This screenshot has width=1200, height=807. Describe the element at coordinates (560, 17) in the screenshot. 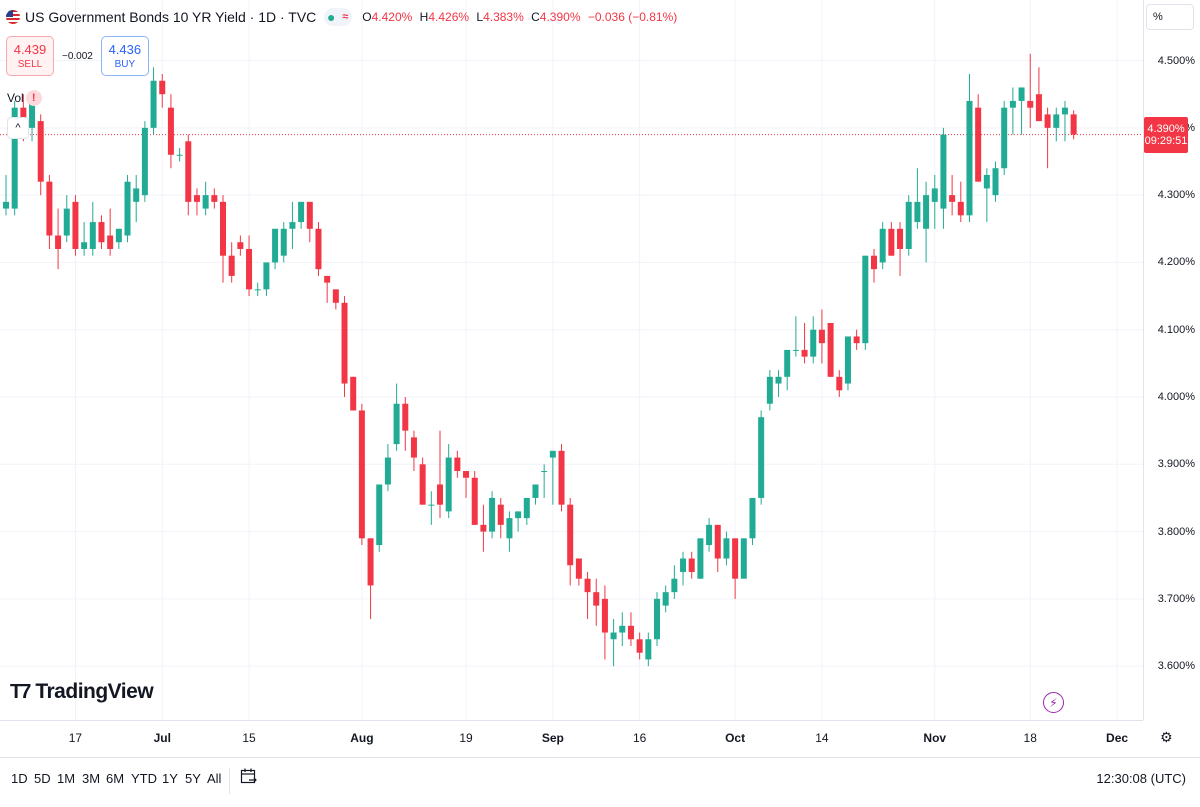

I see `close-value: 4.390%` at that location.